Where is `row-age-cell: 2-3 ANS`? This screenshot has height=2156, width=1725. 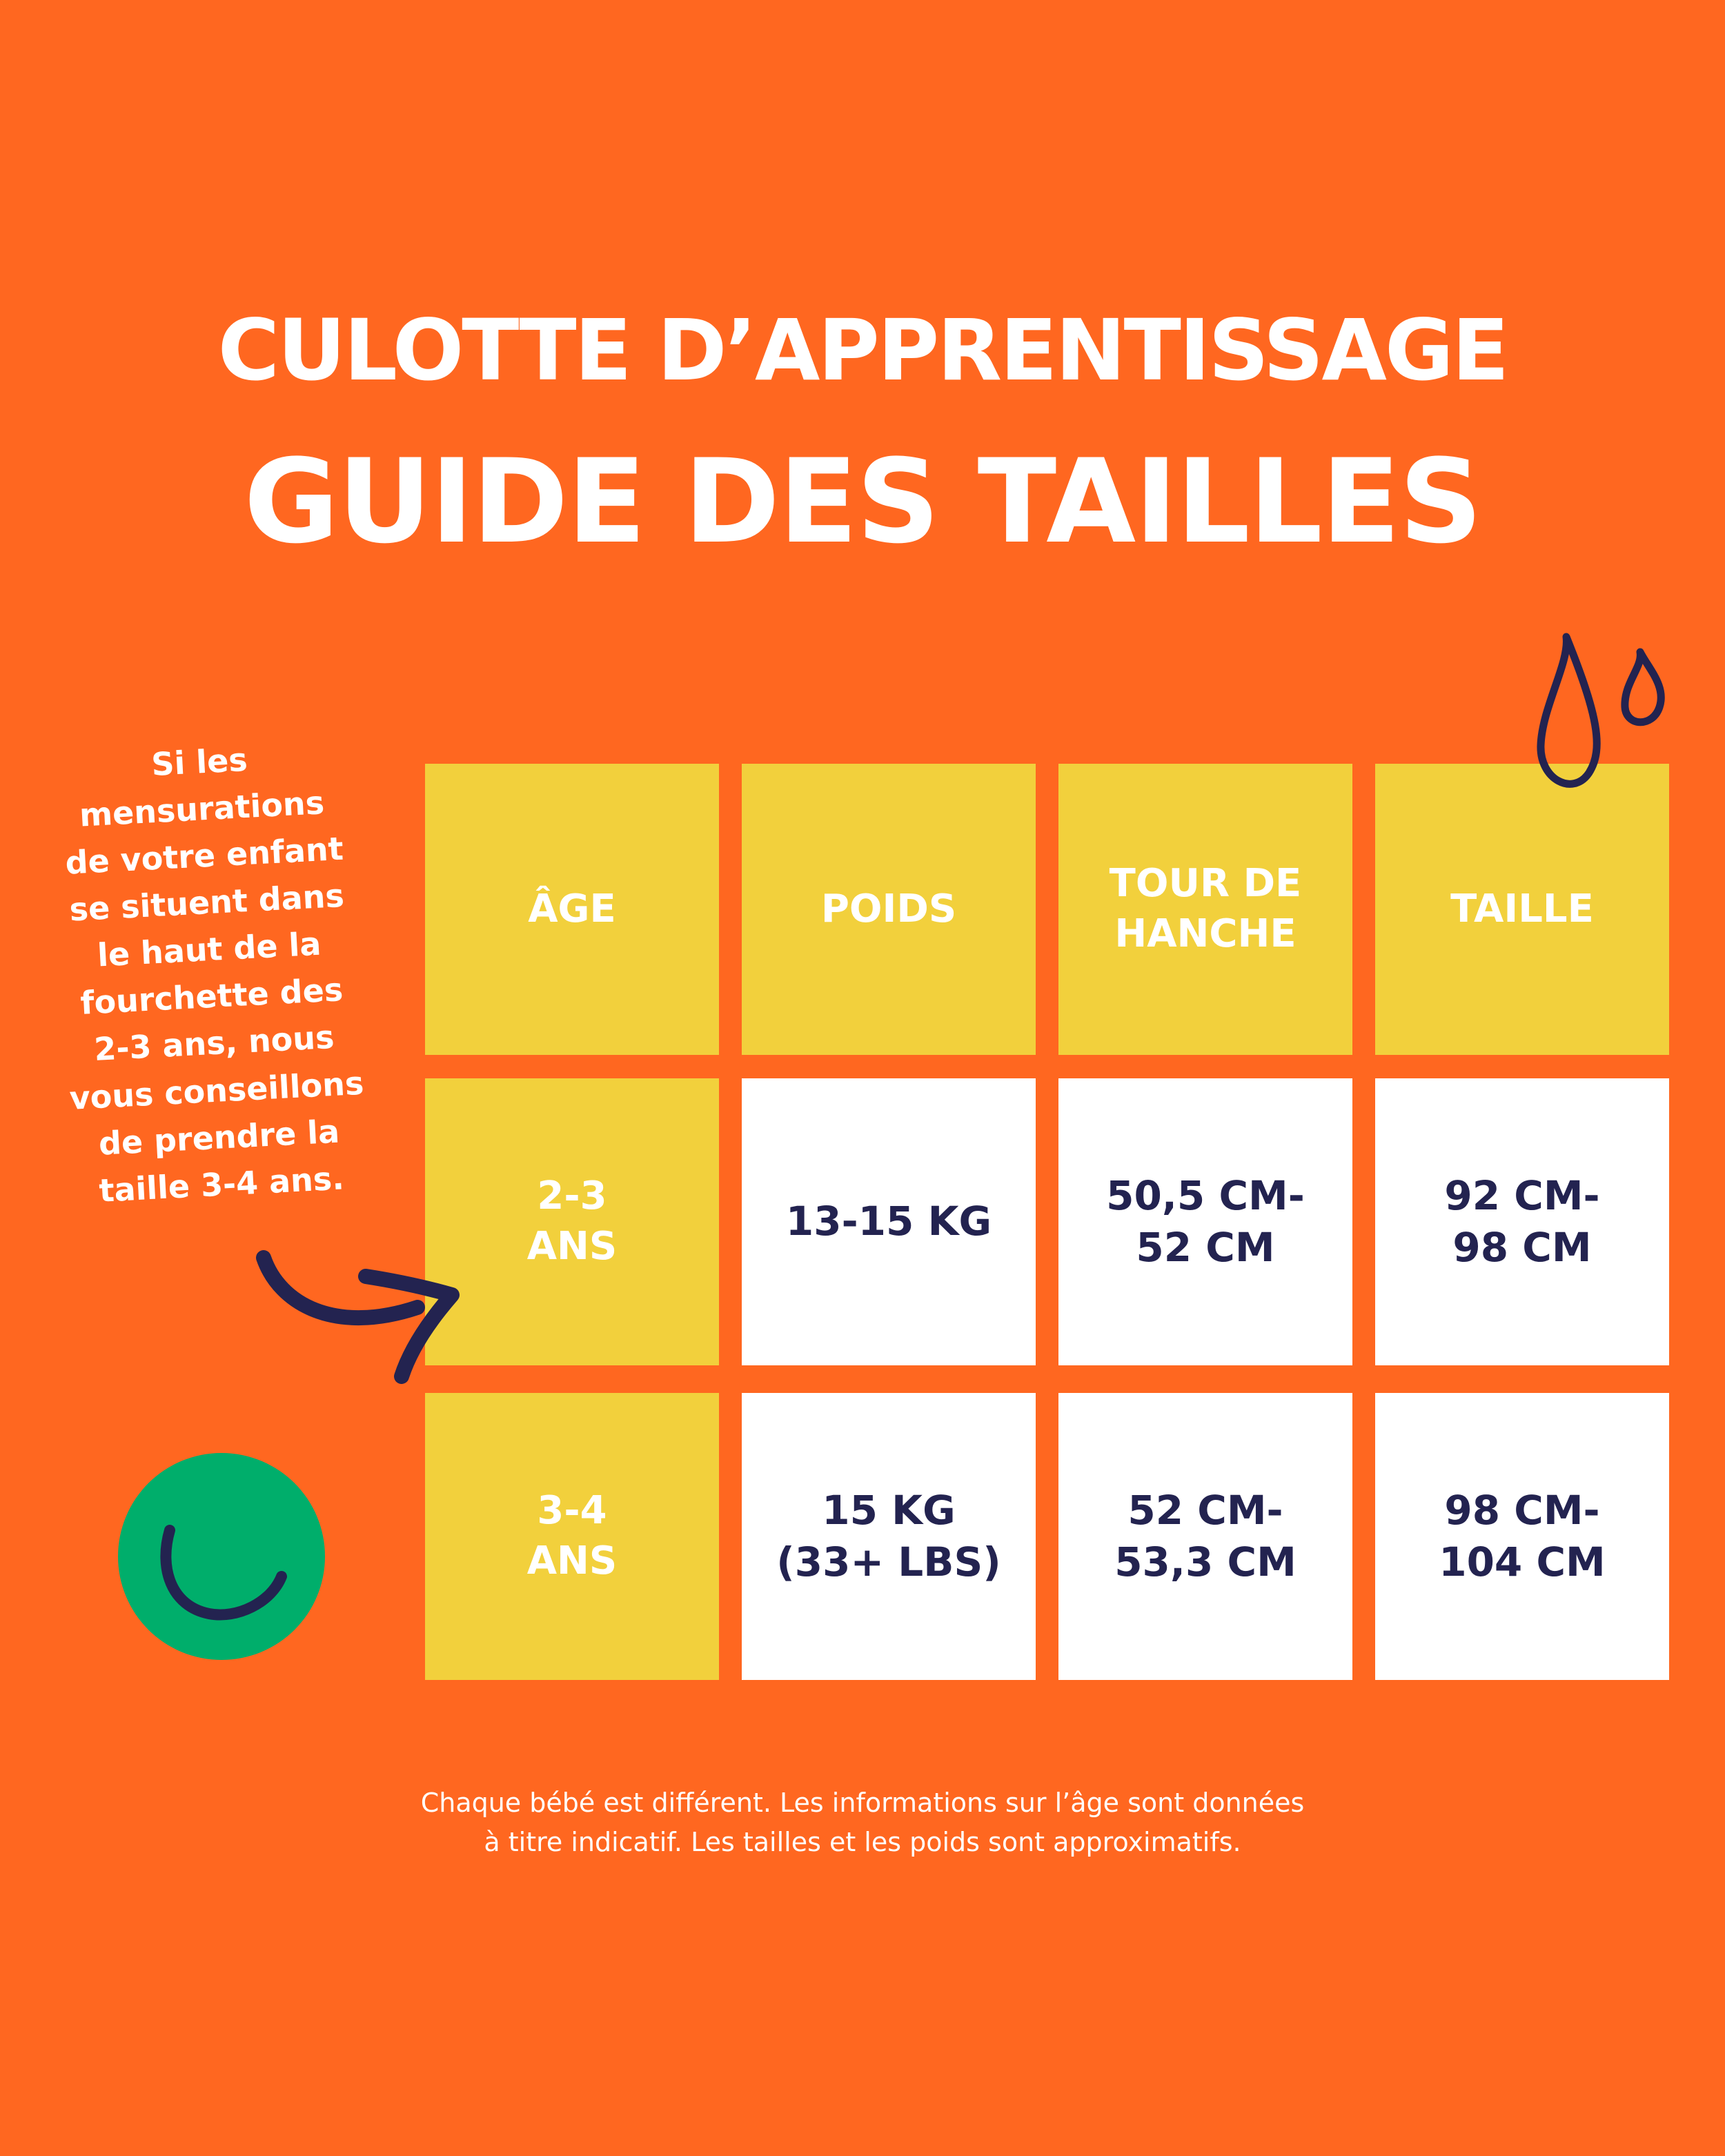
row-age-cell: 2-3 ANS is located at coordinates (572, 1221).